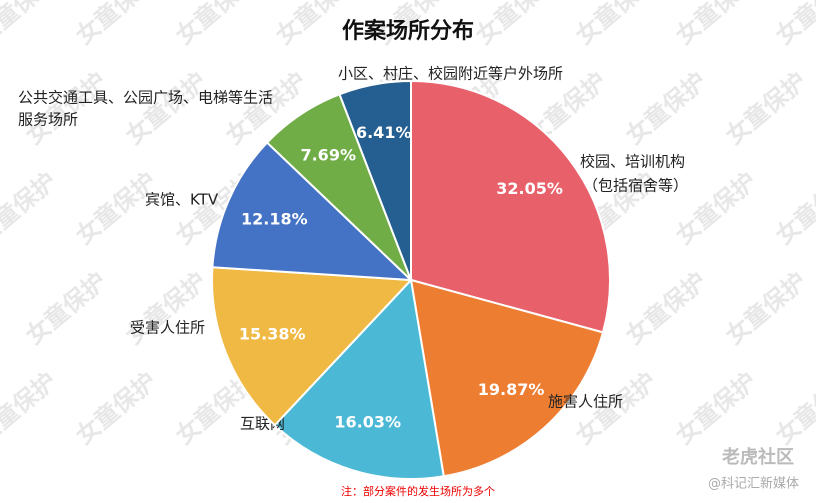  Describe the element at coordinates (511, 389) in the screenshot. I see `value-label: 19.87%` at that location.